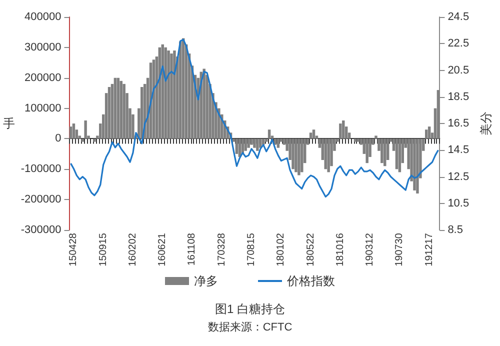 This screenshot has height=346, width=500. I want to click on x-tick-label: 150428, so click(74, 249).